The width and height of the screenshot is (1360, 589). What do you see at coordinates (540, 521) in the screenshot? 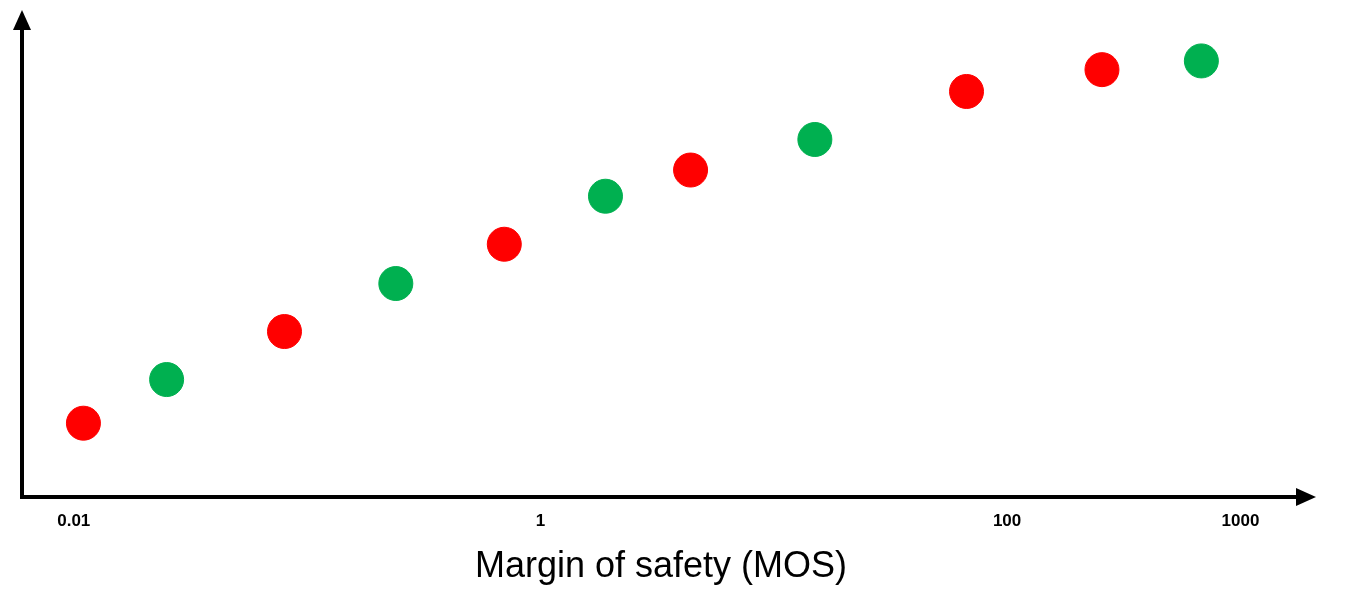
I see `x-tick-label: 1` at bounding box center [540, 521].